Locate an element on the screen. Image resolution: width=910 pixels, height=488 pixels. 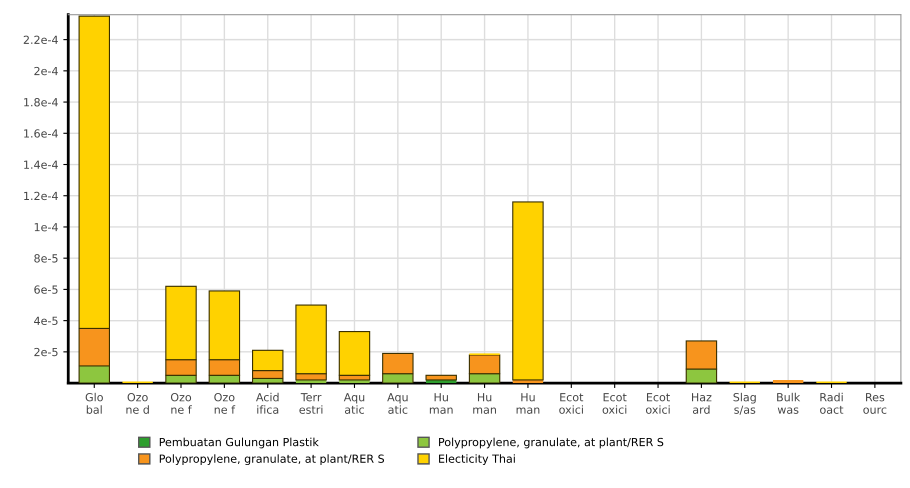
legend-label: Pembuatan Gulungan Plastik is located at coordinates (239, 443).